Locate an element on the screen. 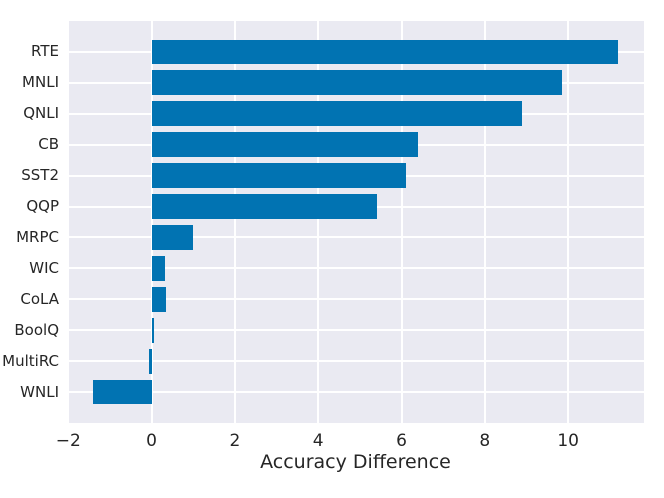 This screenshot has width=664, height=498. x-axis-label: Accuracy Difference is located at coordinates (355, 462).